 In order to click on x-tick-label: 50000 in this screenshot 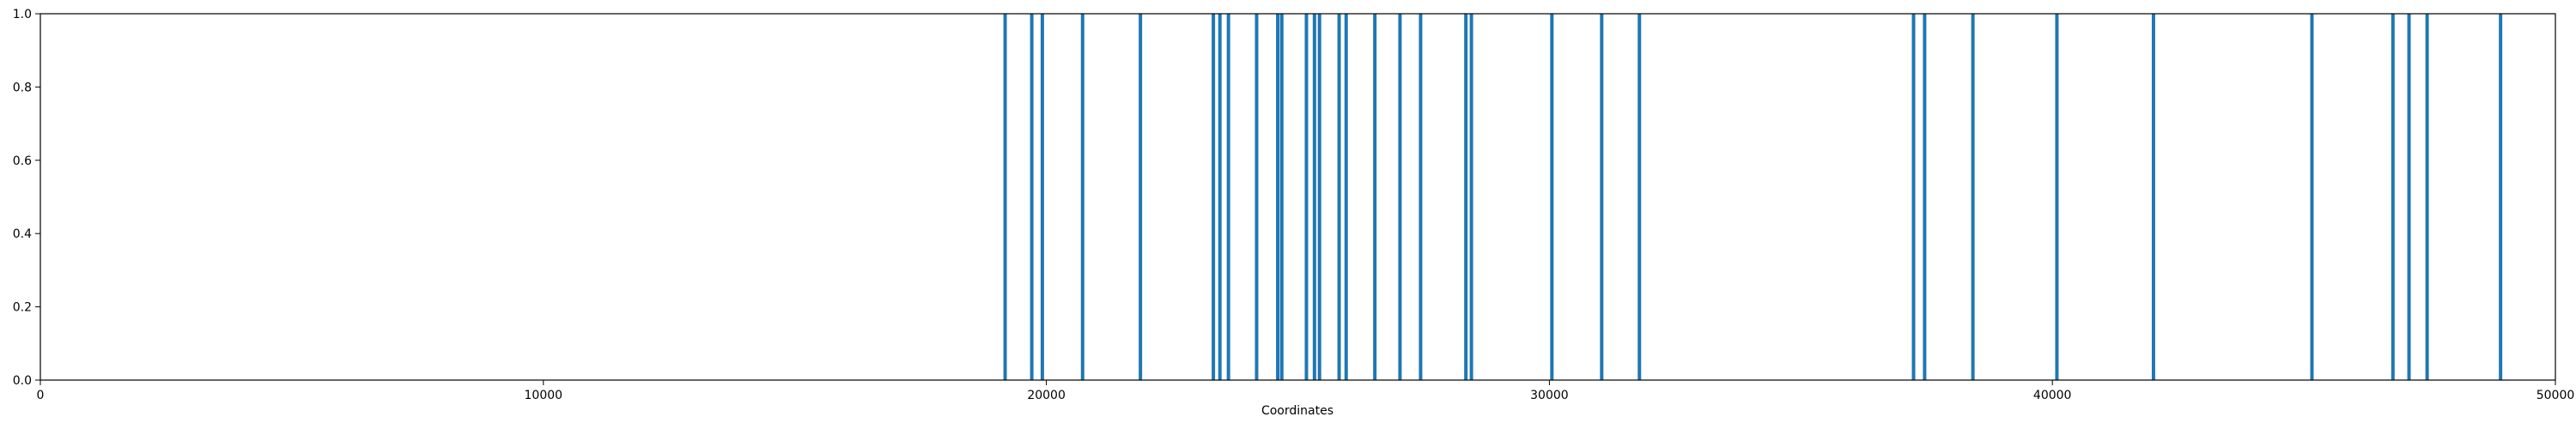, I will do `click(2556, 395)`.